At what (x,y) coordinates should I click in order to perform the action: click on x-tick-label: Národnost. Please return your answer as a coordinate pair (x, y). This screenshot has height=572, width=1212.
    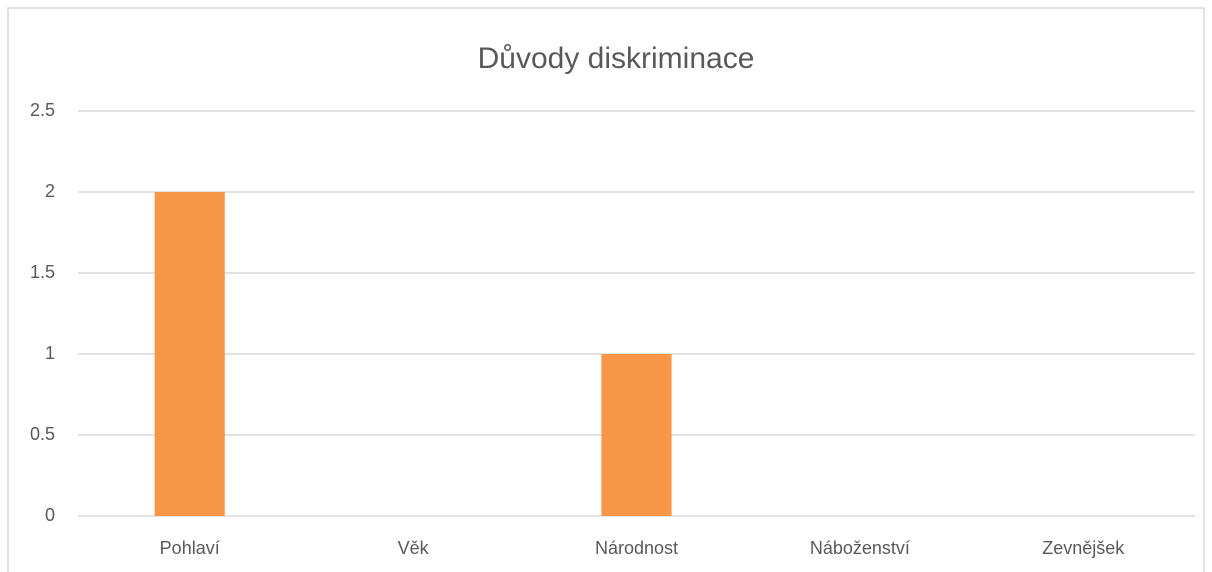
    Looking at the image, I should click on (636, 548).